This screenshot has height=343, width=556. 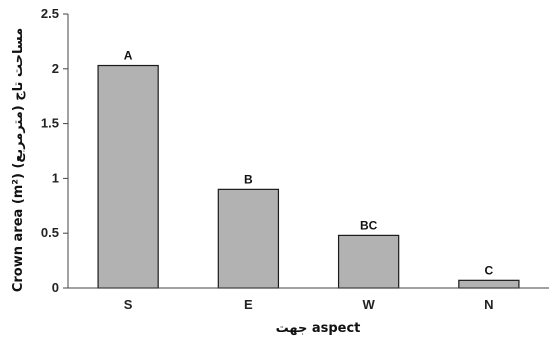 I want to click on y-tick-label: 2, so click(x=55, y=68).